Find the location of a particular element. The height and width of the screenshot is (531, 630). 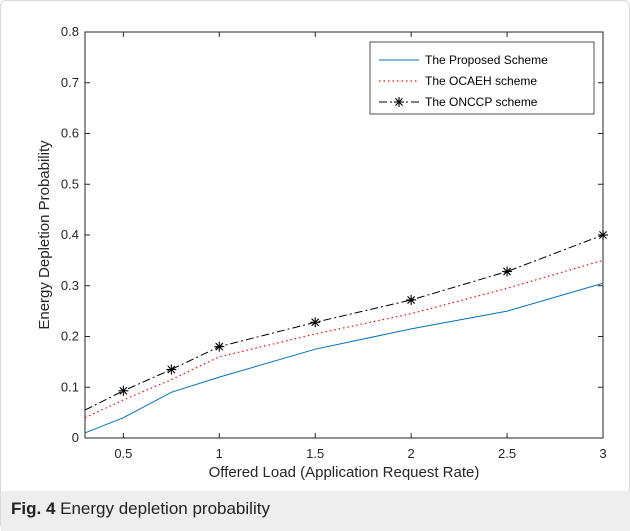

x-tick-label: 0.5 is located at coordinates (123, 453).